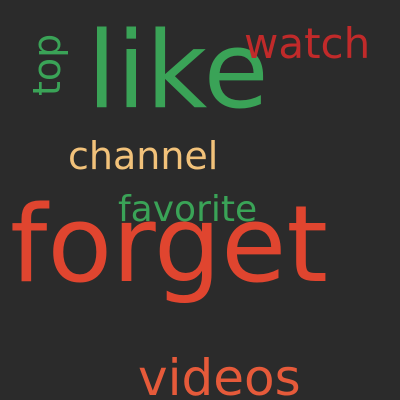 The width and height of the screenshot is (400, 400). Describe the element at coordinates (307, 43) in the screenshot. I see `word-watch: watch` at that location.